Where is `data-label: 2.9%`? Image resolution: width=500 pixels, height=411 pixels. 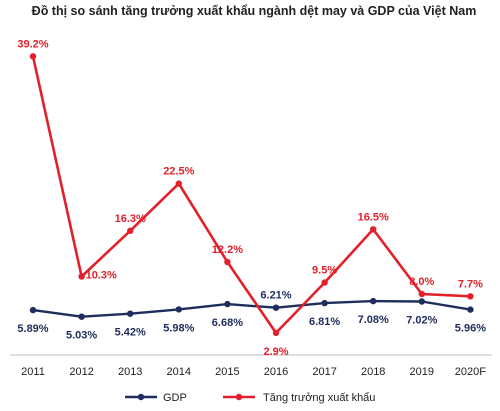
data-label: 2.9% is located at coordinates (275, 352).